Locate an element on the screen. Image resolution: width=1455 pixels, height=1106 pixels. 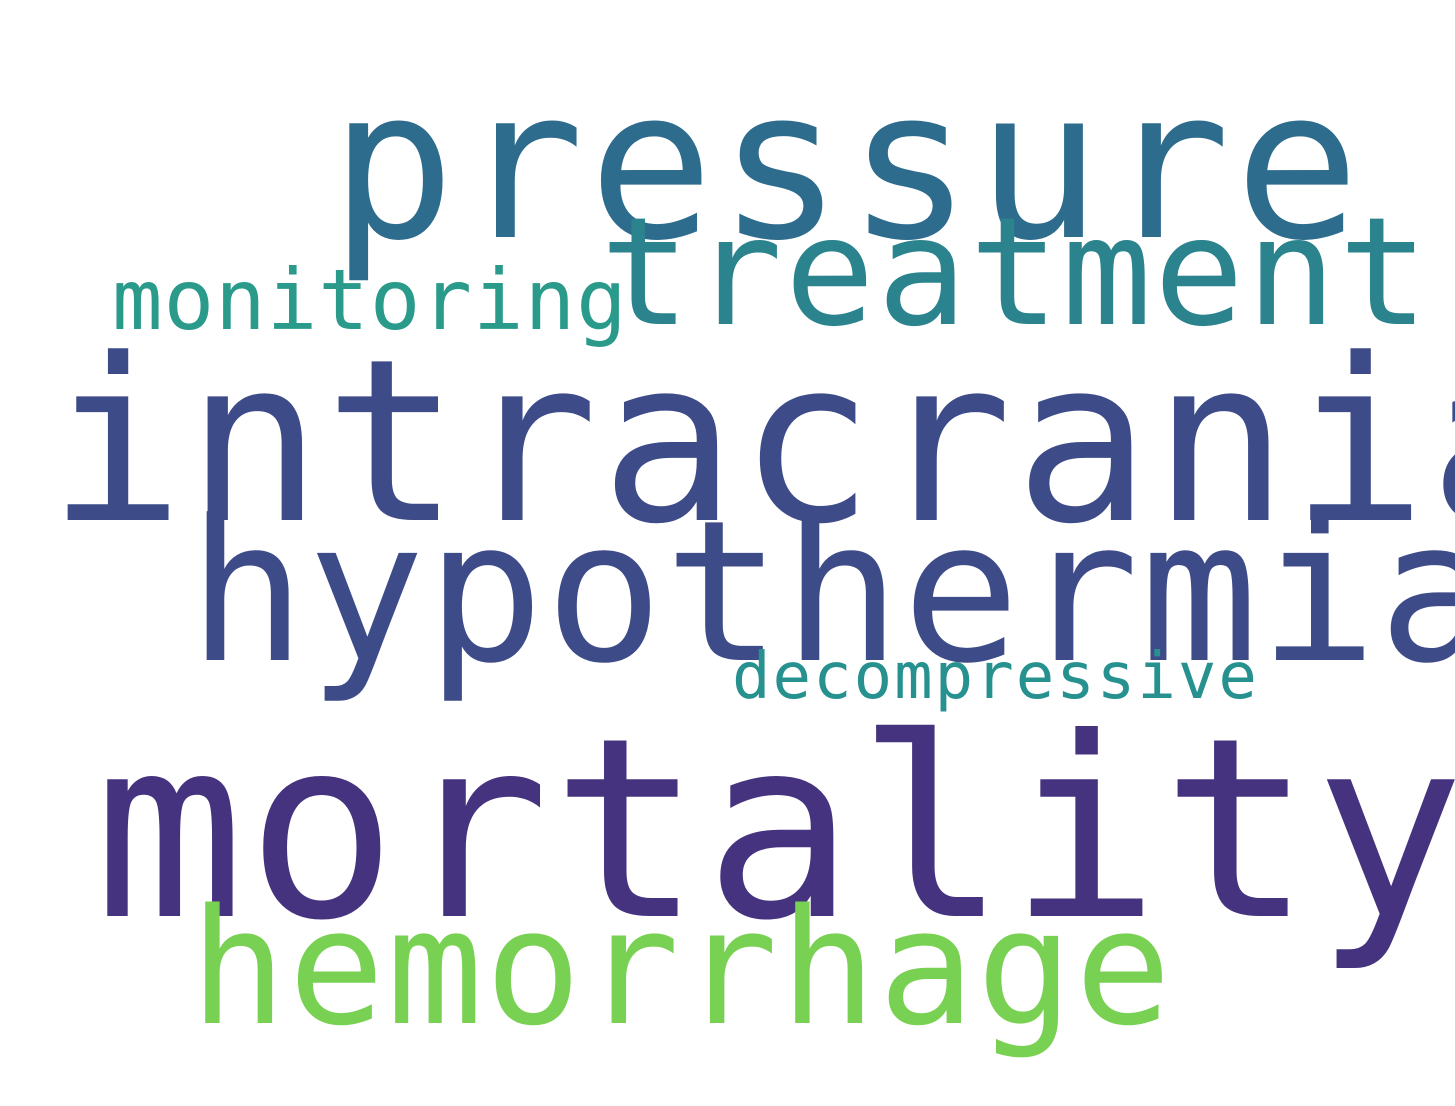
word-decompressive: decompressive is located at coordinates (995, 677).